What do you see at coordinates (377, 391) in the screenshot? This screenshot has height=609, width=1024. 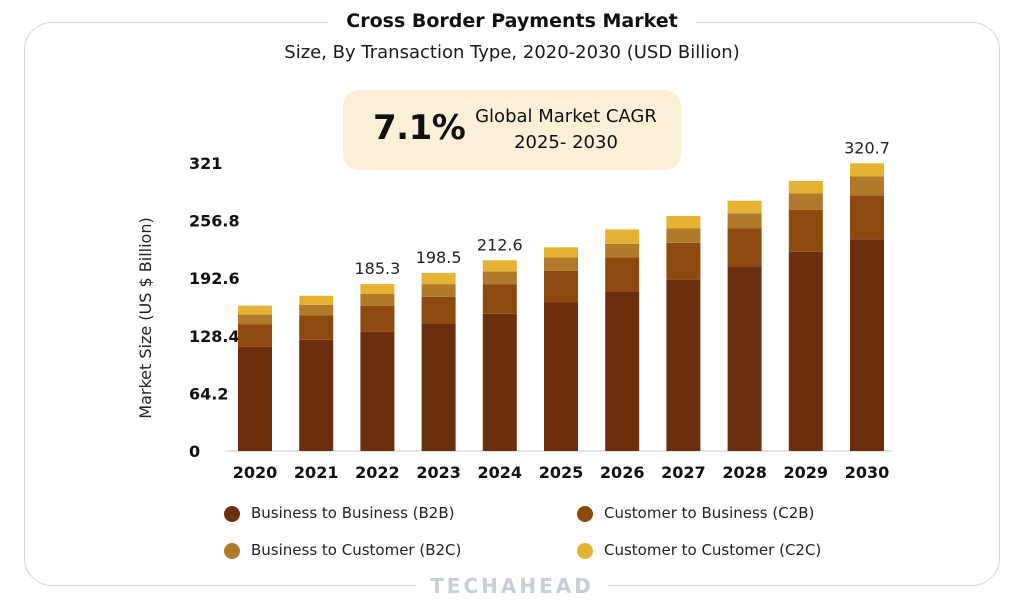 I see `bar-segment-2022-s0` at bounding box center [377, 391].